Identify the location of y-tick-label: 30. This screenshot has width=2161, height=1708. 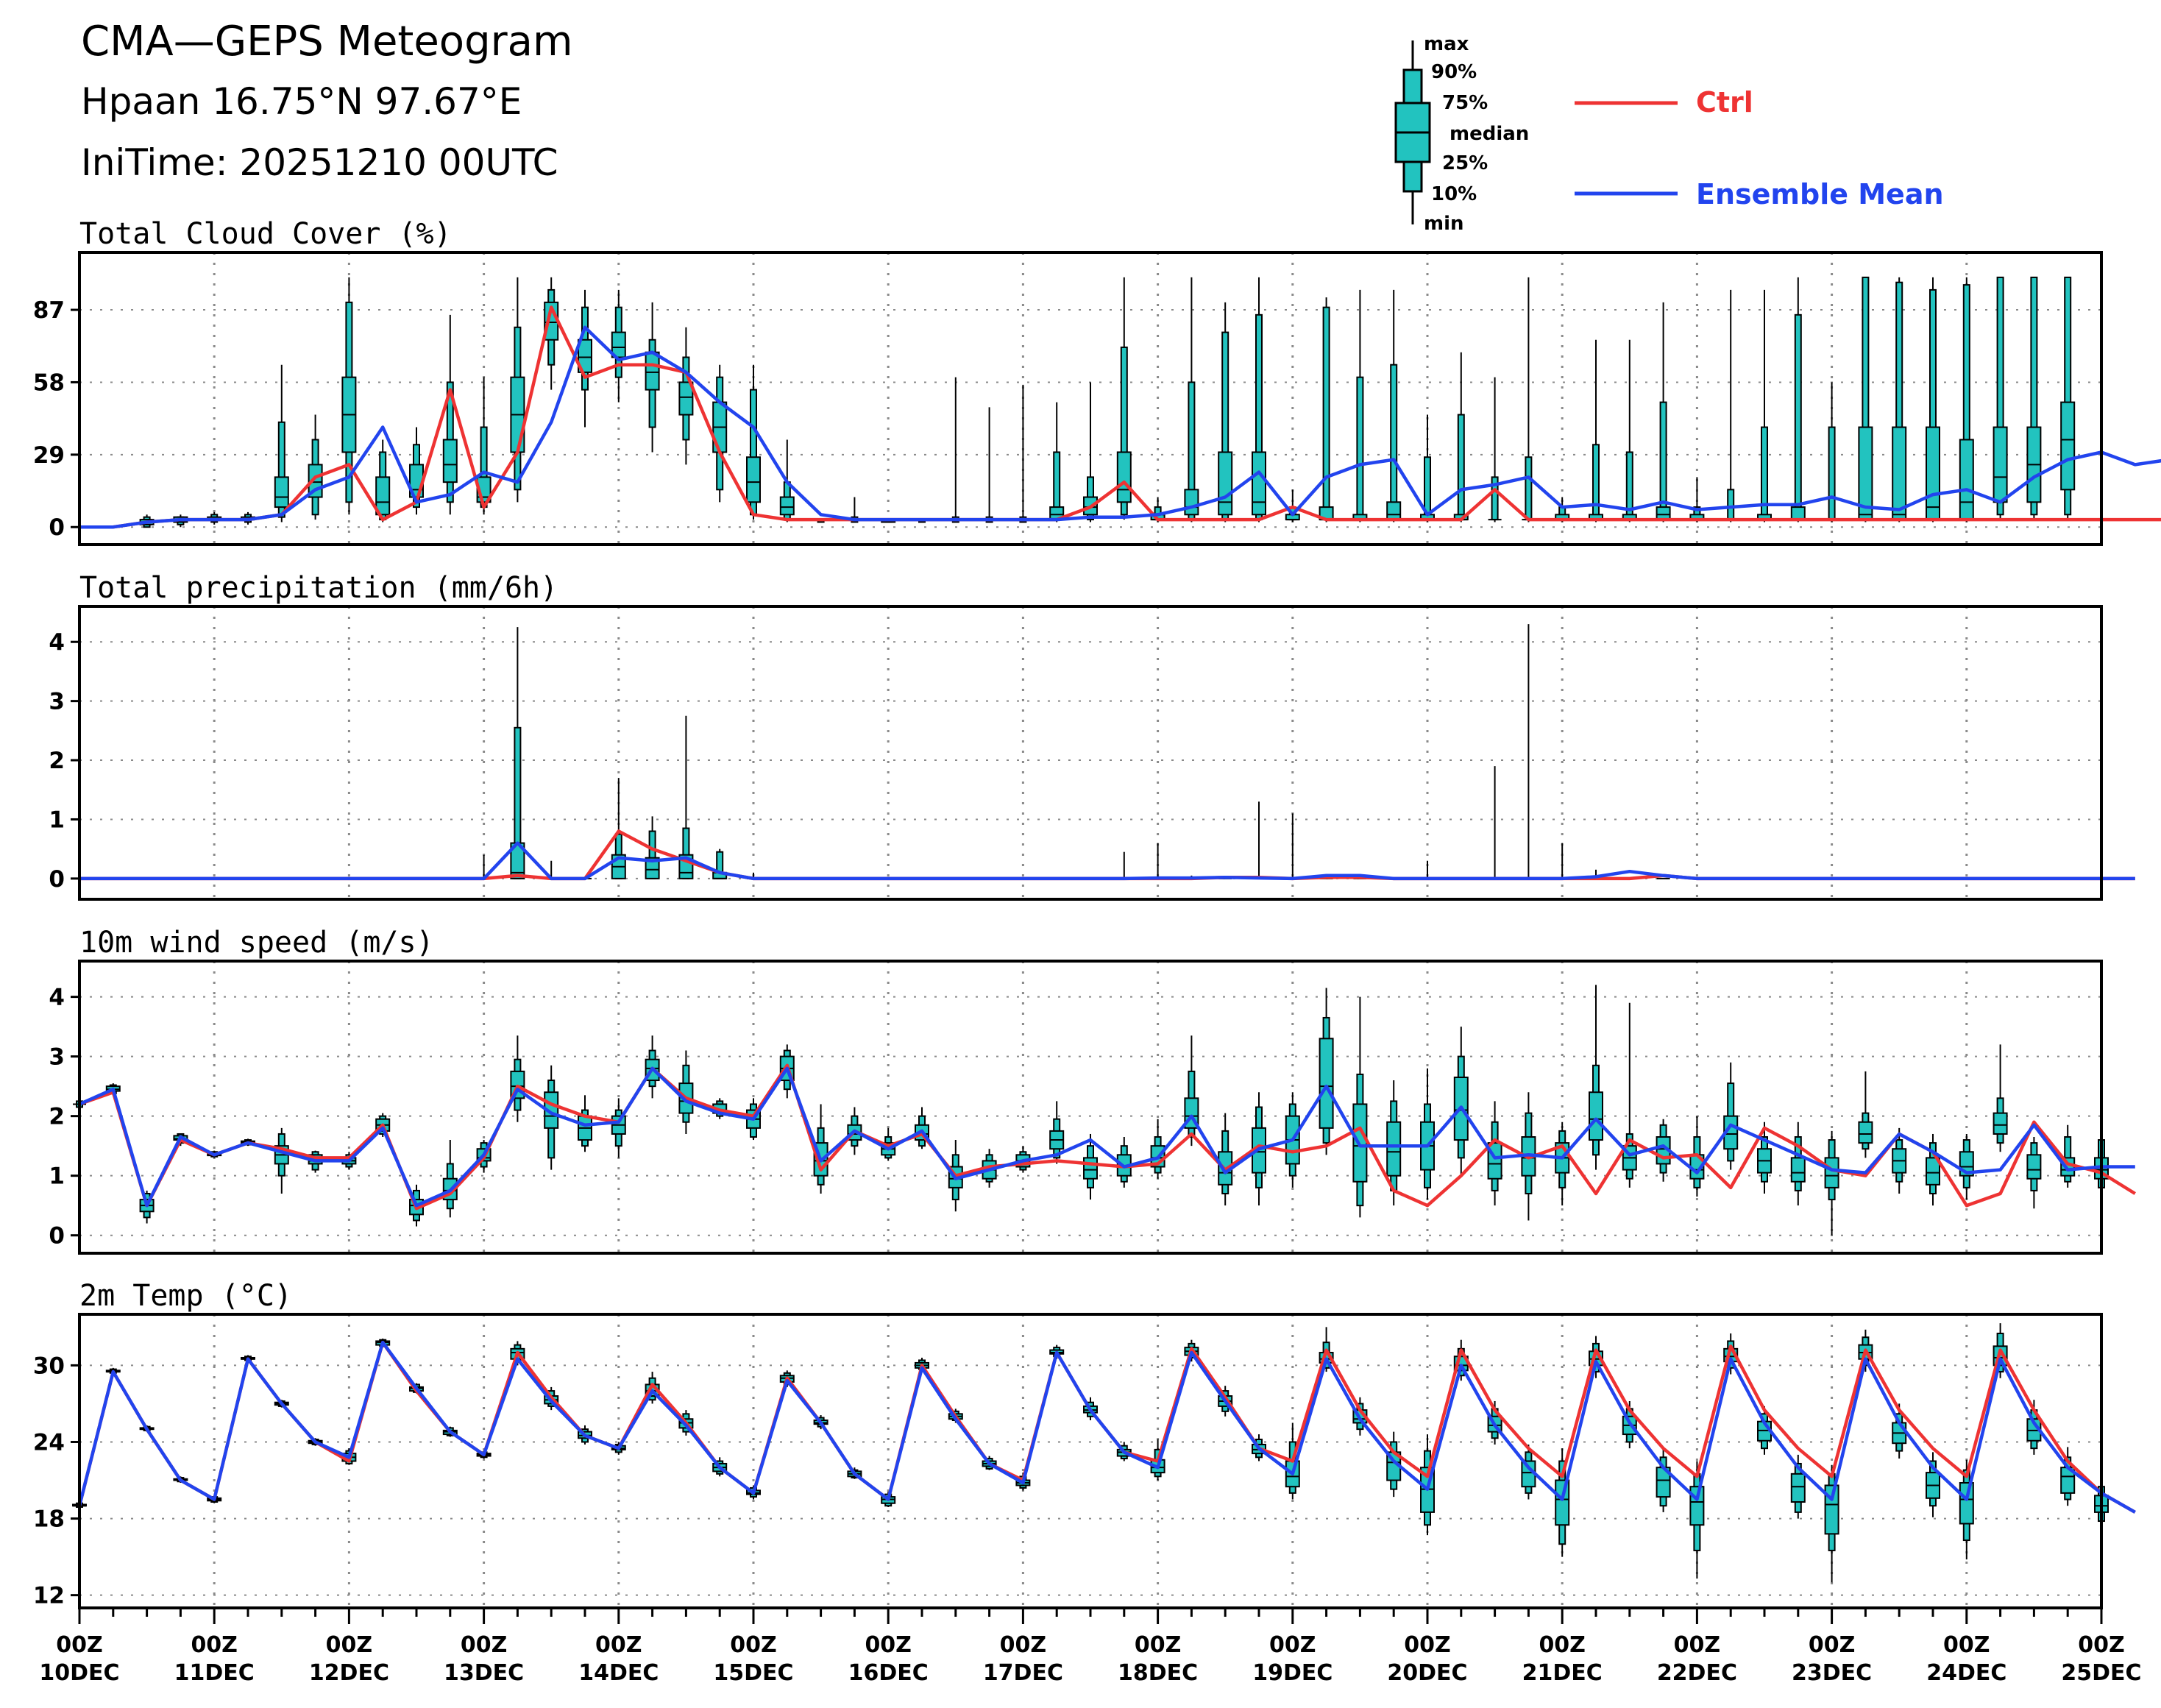
(49, 1366).